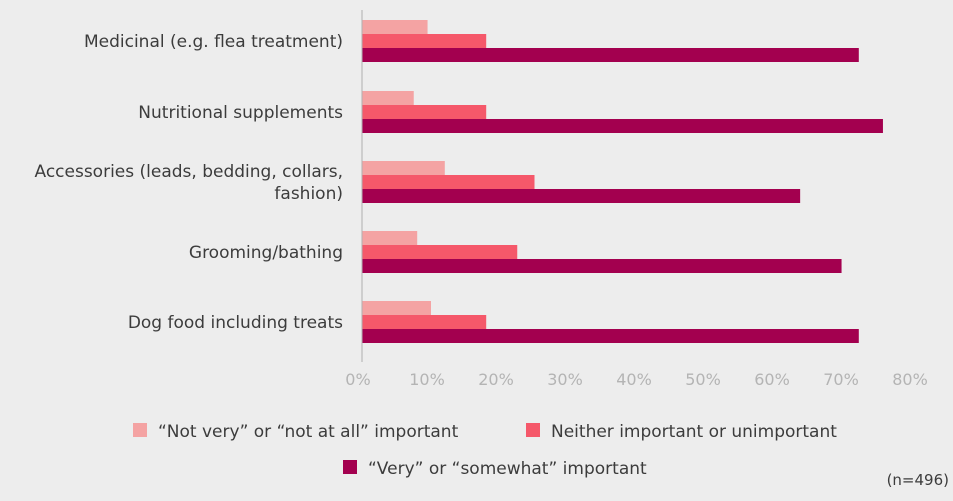 The width and height of the screenshot is (953, 501). I want to click on legend-label: Neither important or unimportant, so click(694, 432).